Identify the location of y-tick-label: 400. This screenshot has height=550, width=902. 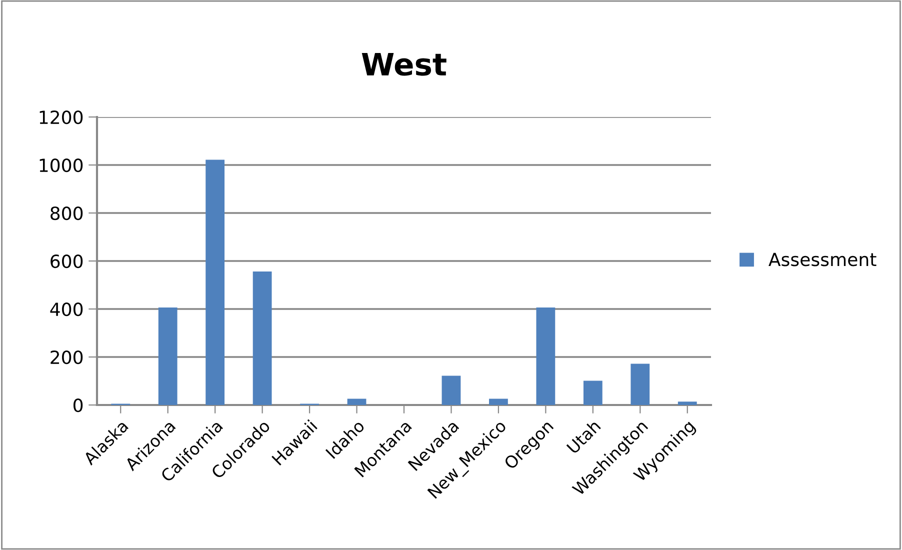
(66, 309).